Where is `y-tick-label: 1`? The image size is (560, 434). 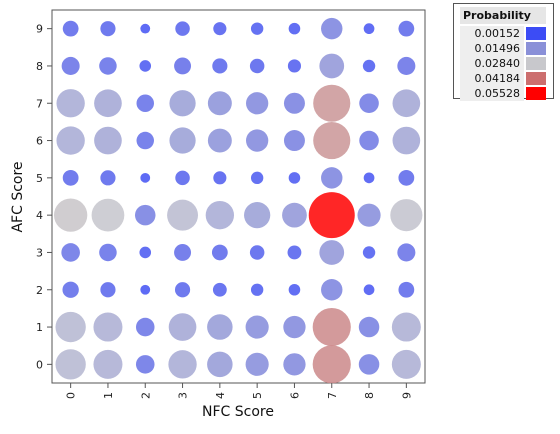 y-tick-label: 1 is located at coordinates (39, 327).